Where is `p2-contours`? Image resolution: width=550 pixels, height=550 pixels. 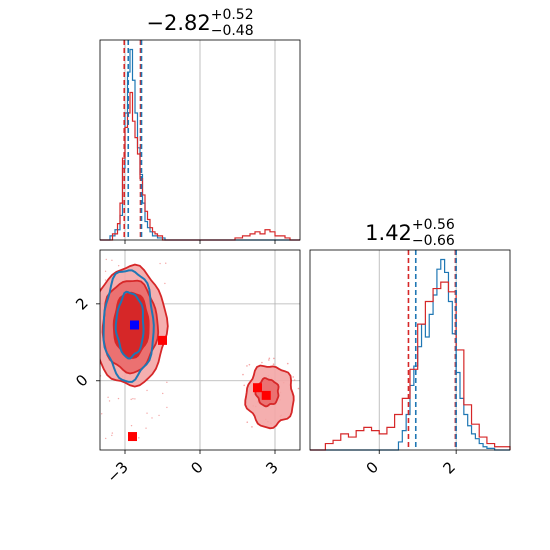 p2-contours is located at coordinates (200, 350).